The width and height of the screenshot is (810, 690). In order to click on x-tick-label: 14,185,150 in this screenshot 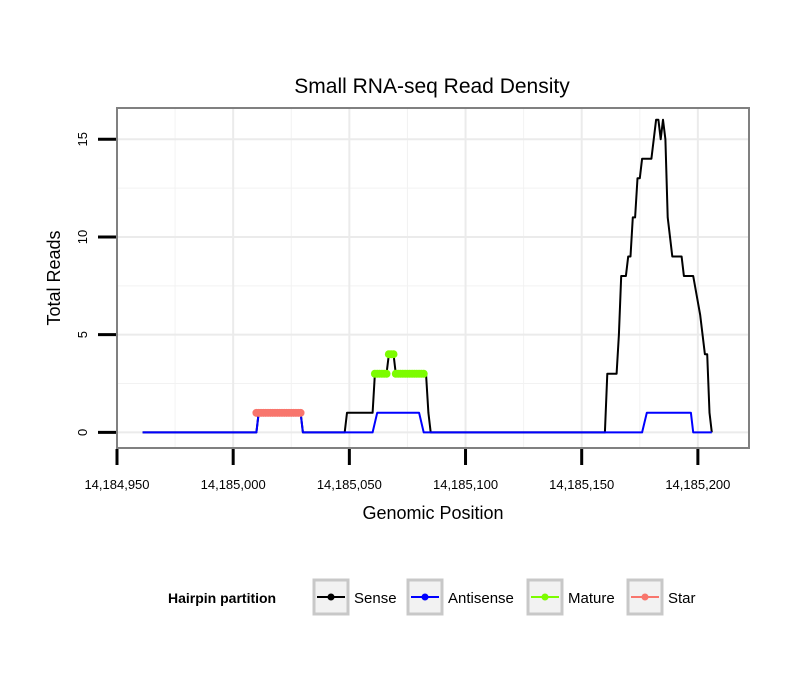, I will do `click(581, 484)`.